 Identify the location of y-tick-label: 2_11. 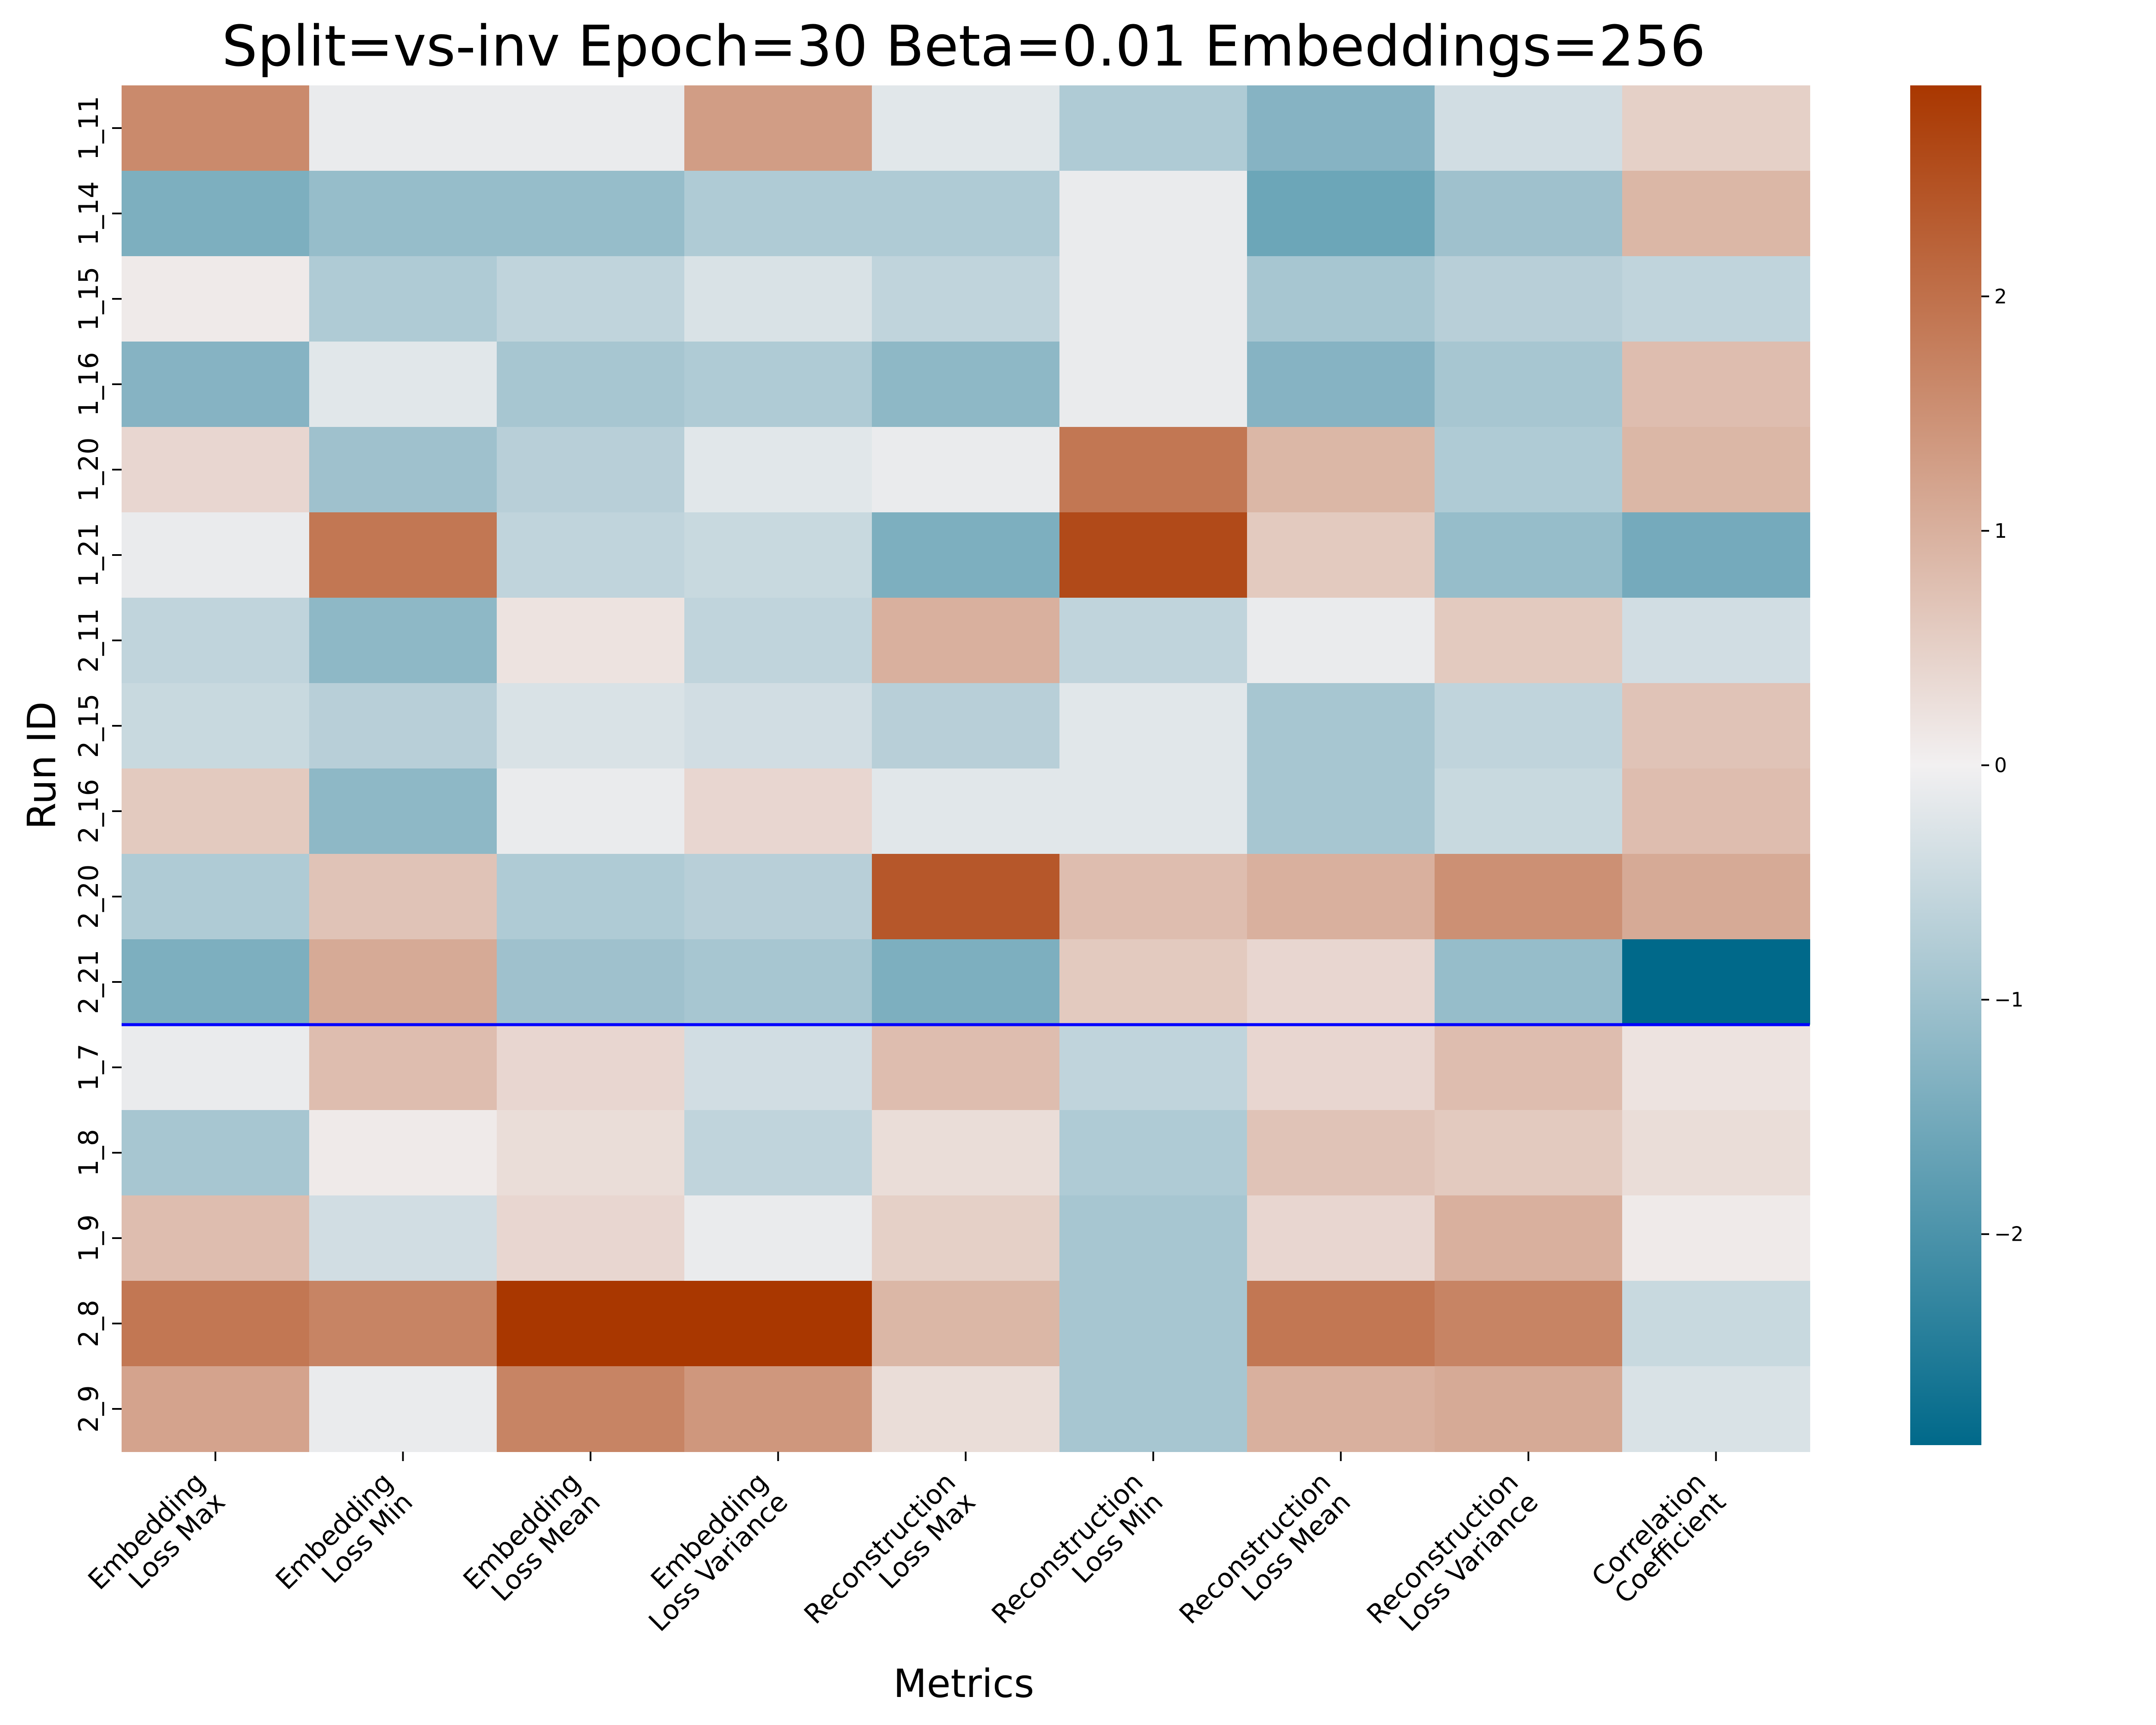
(88, 640).